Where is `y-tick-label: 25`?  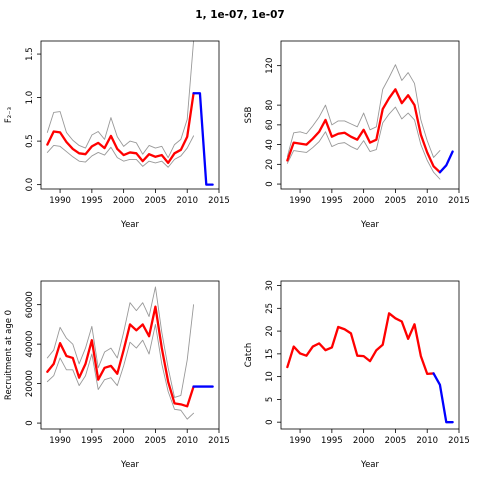 y-tick-label: 25 is located at coordinates (270, 308).